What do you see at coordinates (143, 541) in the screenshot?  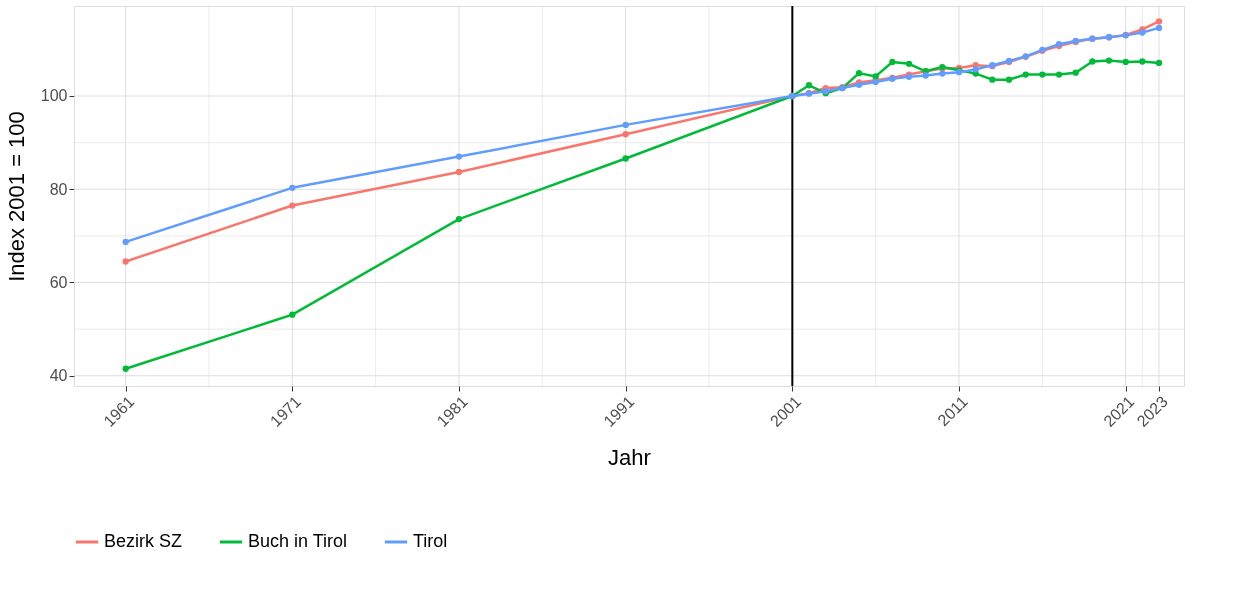 I see `legend-label: Bezirk SZ` at bounding box center [143, 541].